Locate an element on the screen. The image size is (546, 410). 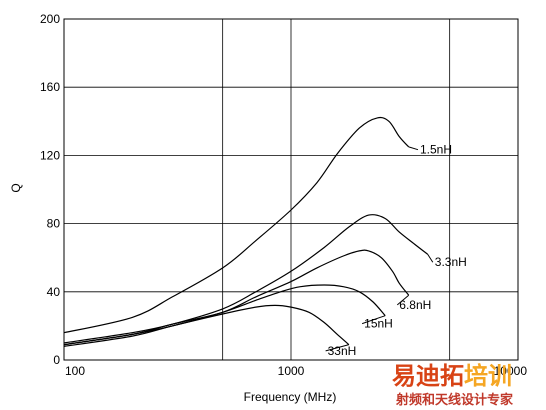
y-tick-label: 160 is located at coordinates (50, 87).